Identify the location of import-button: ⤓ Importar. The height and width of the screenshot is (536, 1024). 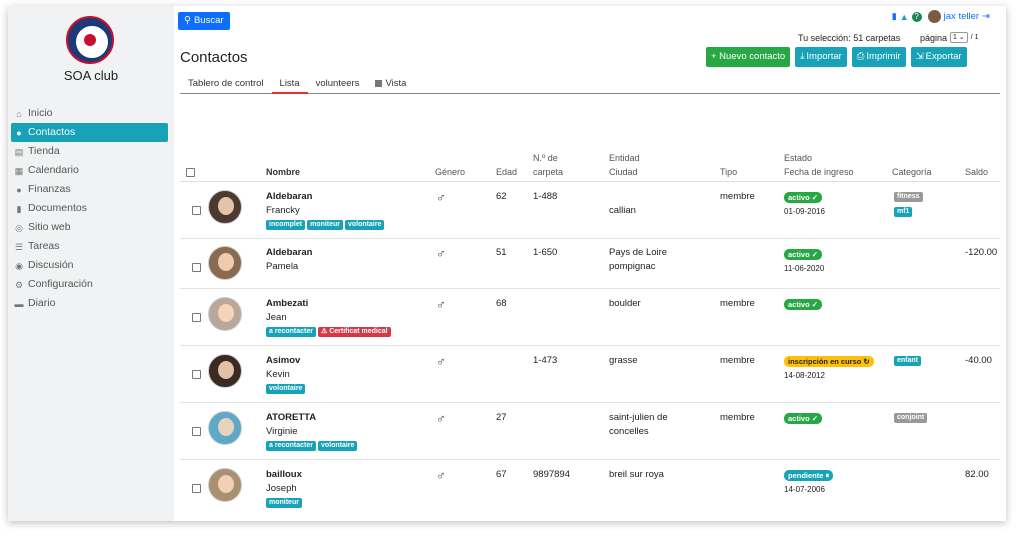
(821, 57).